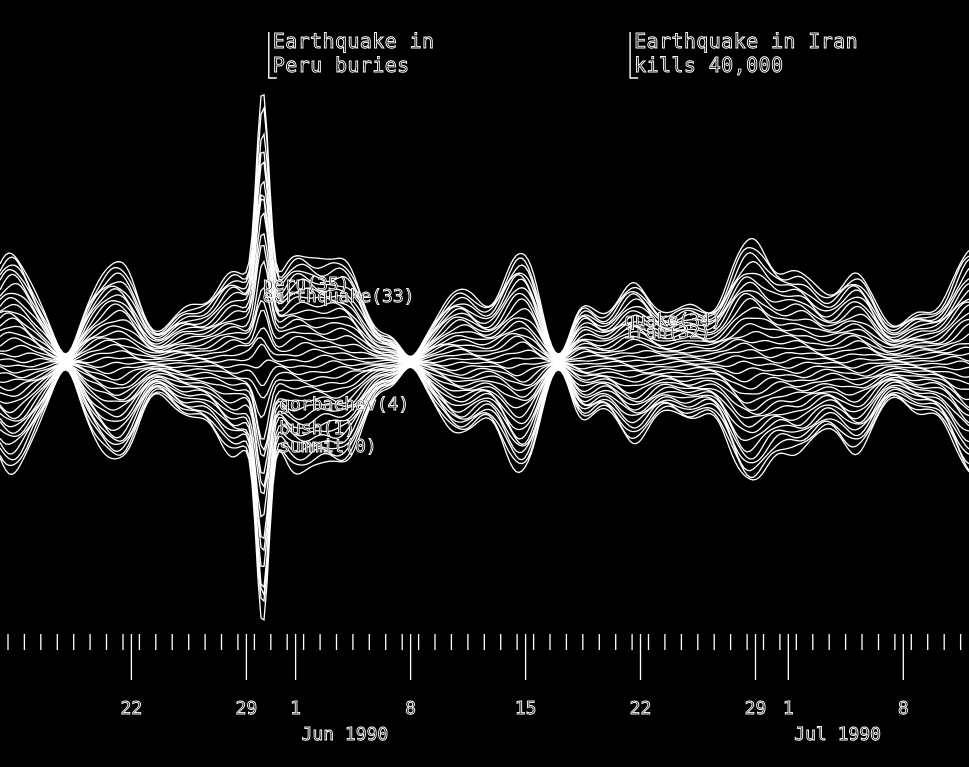  I want to click on annotation-line: Earthquake in, so click(354, 41).